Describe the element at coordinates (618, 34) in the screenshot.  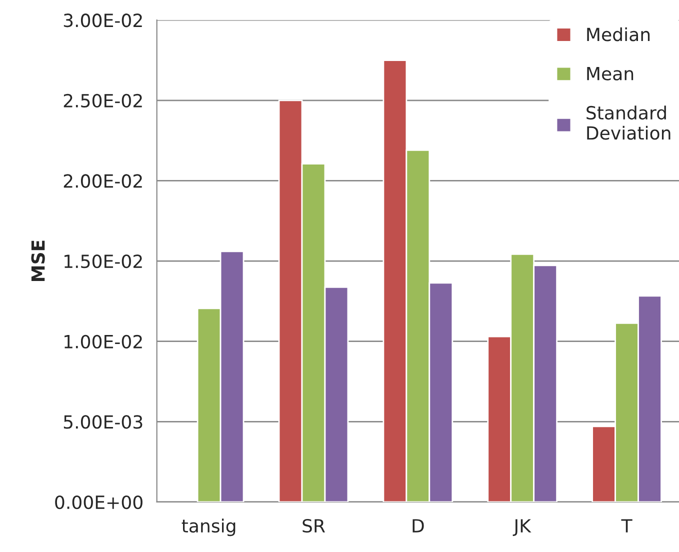
I see `legend-label: Median` at that location.